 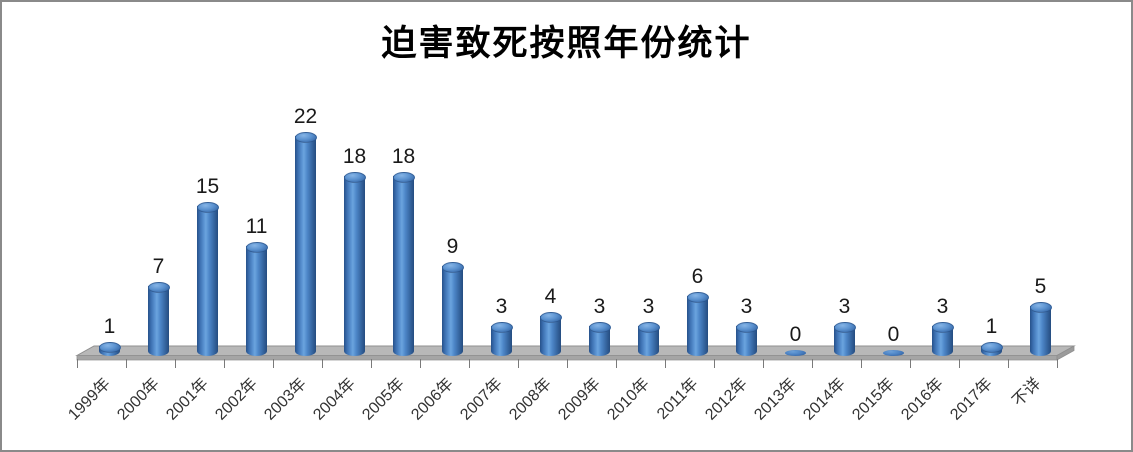 What do you see at coordinates (256, 226) in the screenshot?
I see `data-label: 11` at bounding box center [256, 226].